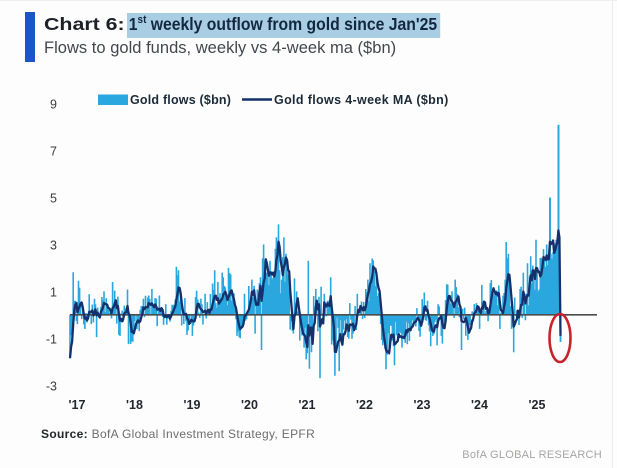  I want to click on svg-text: 7, so click(53, 152).